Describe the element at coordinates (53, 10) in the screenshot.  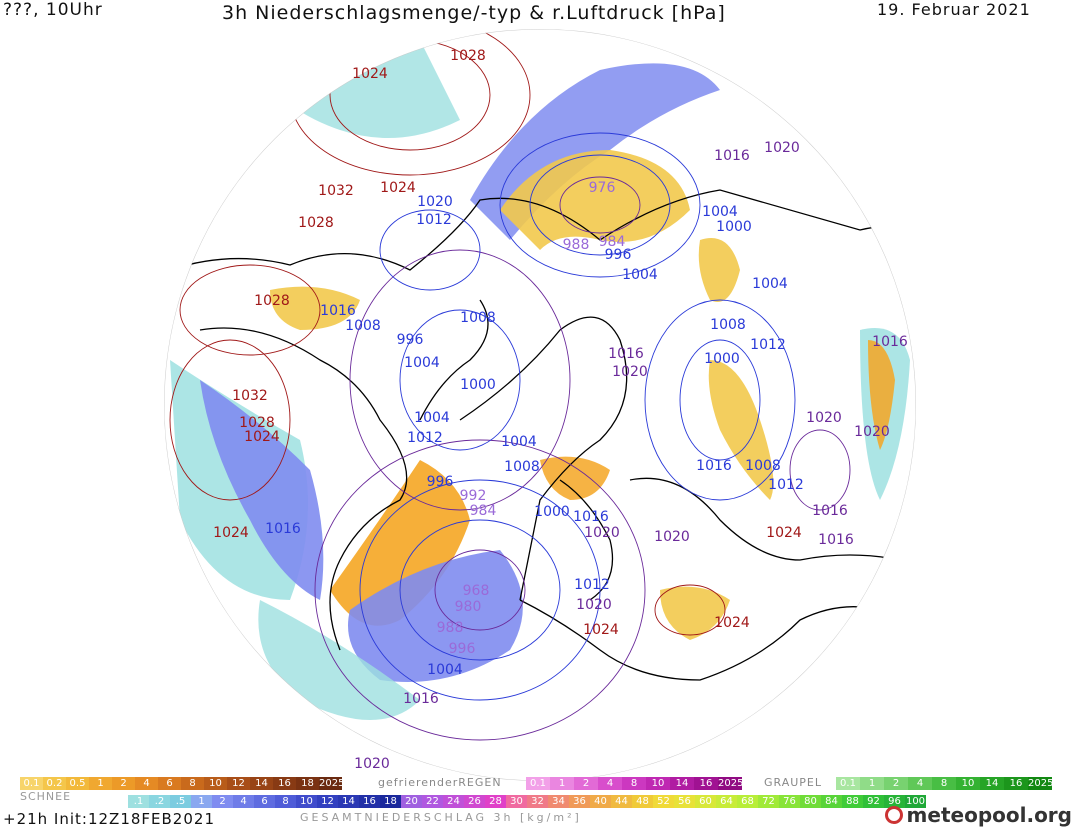
I see `header-left: ???, 10Uhr` at that location.